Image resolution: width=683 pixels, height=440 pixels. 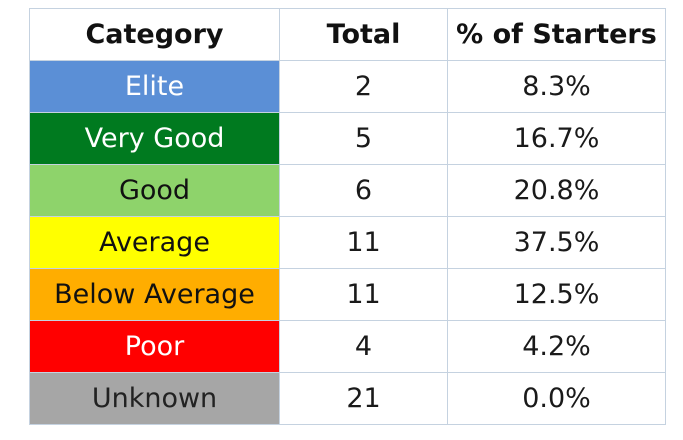 I want to click on pct-cell: 12.5%, so click(x=556, y=294).